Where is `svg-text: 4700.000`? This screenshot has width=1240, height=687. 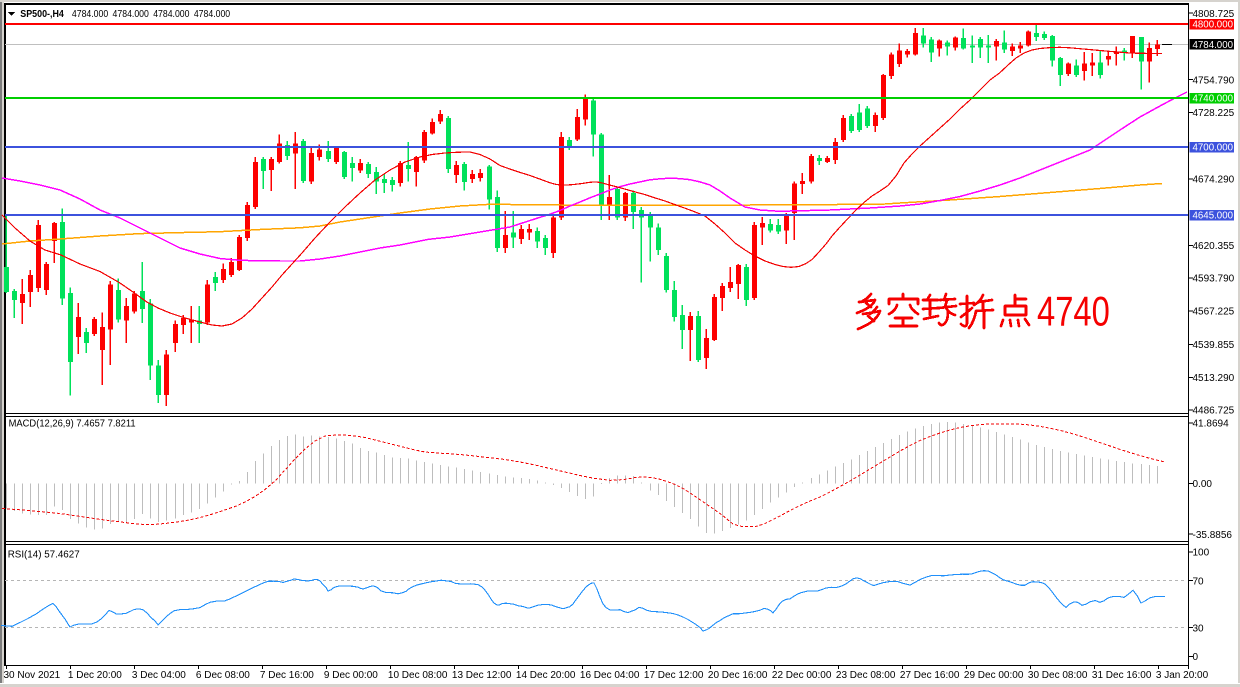 svg-text: 4700.000 is located at coordinates (1213, 148).